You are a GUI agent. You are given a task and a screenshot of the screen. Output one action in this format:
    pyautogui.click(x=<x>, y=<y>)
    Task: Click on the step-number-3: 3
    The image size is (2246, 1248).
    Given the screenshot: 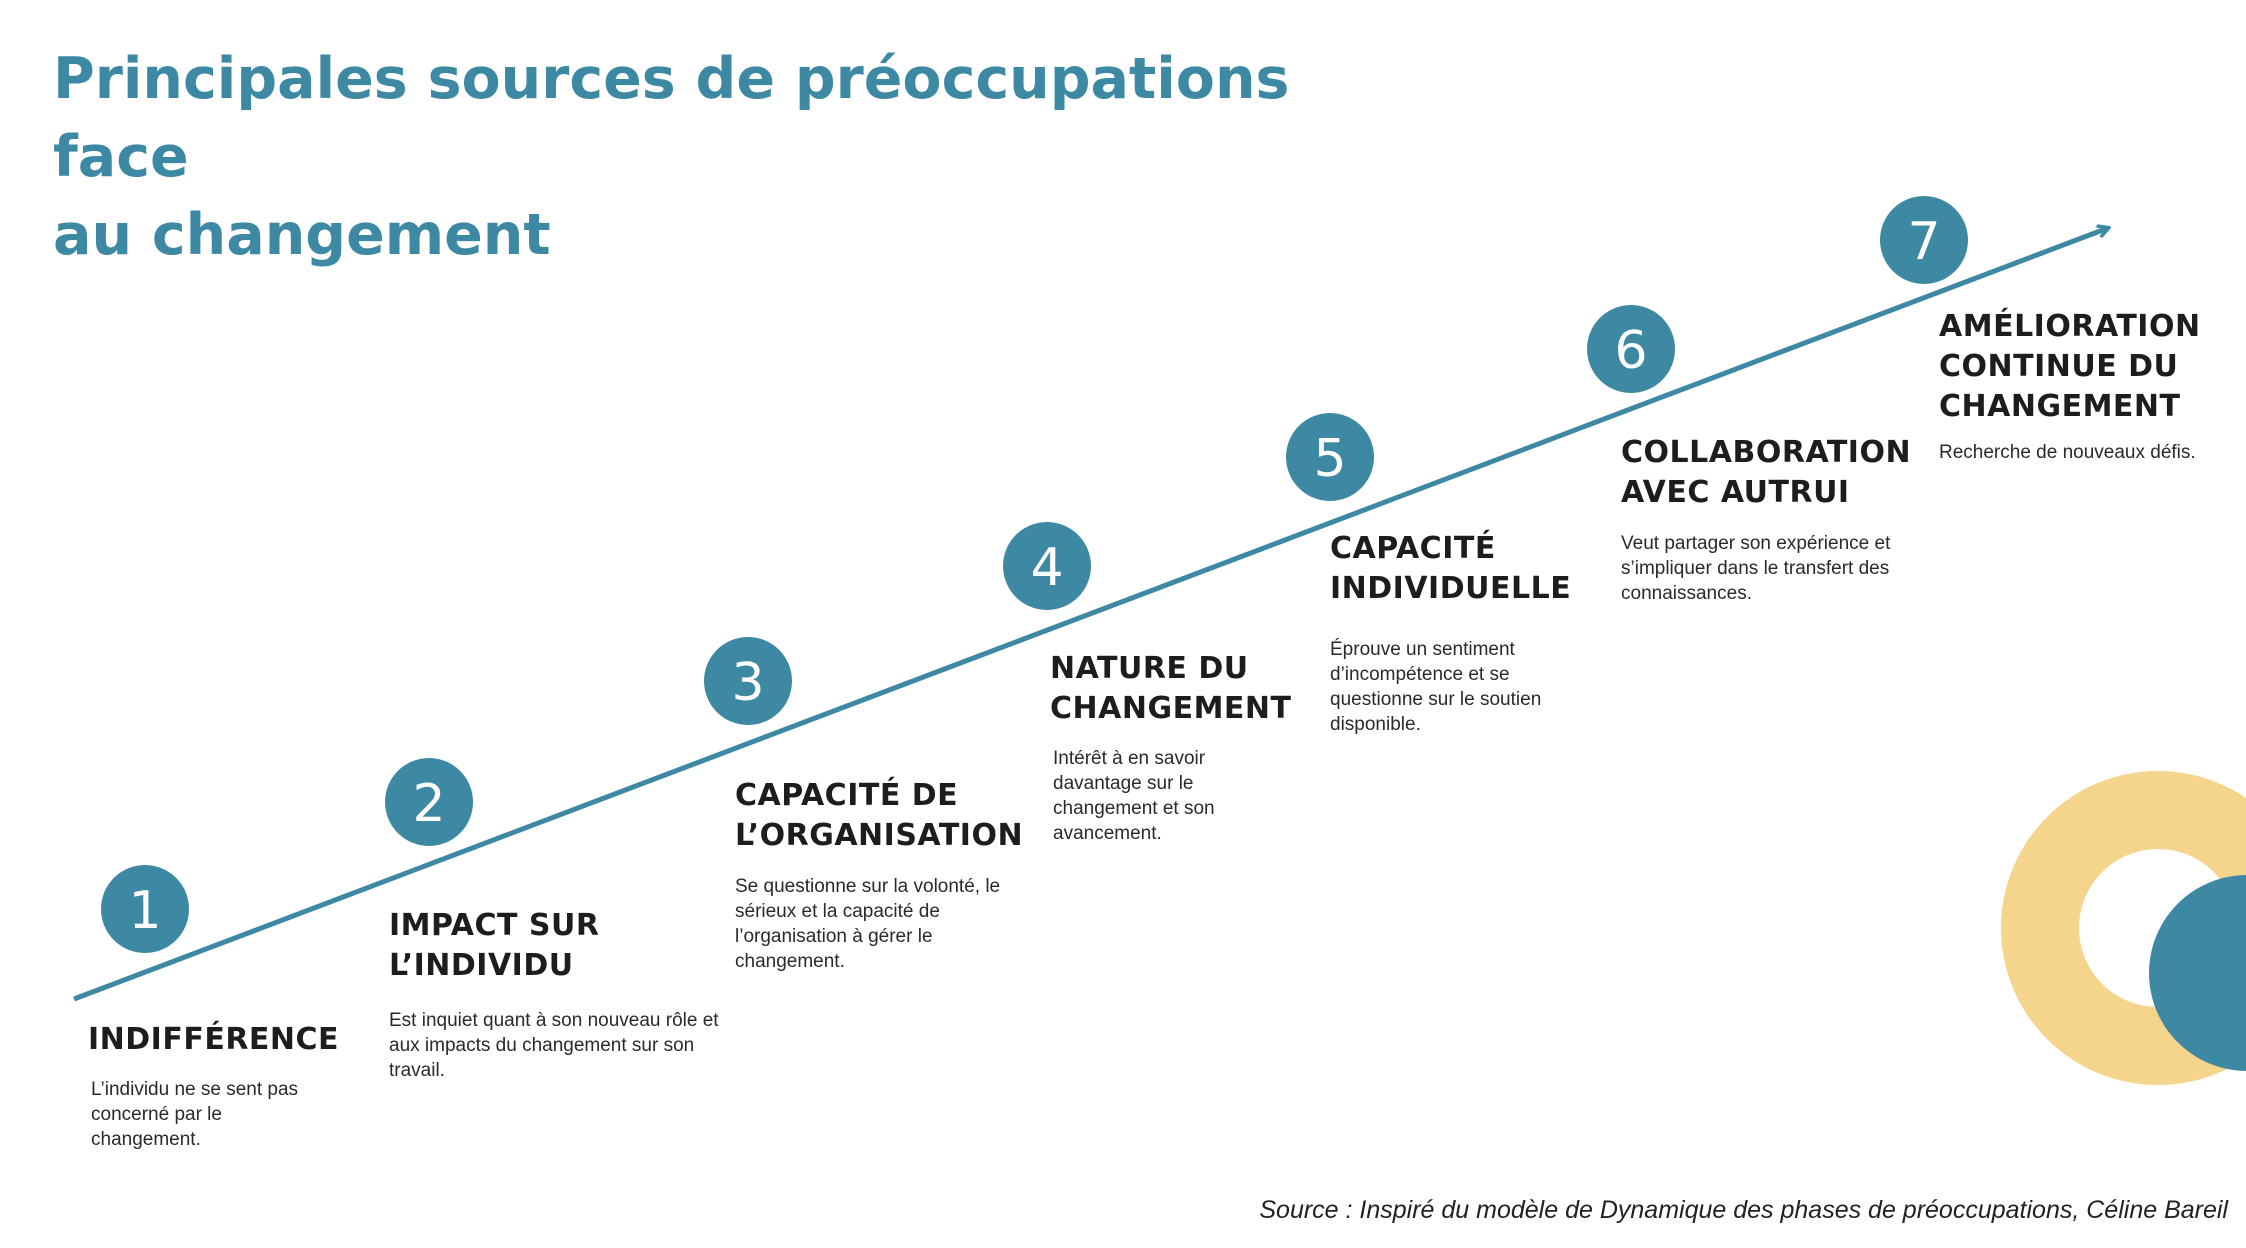 What is the action you would take?
    pyautogui.click(x=747, y=683)
    